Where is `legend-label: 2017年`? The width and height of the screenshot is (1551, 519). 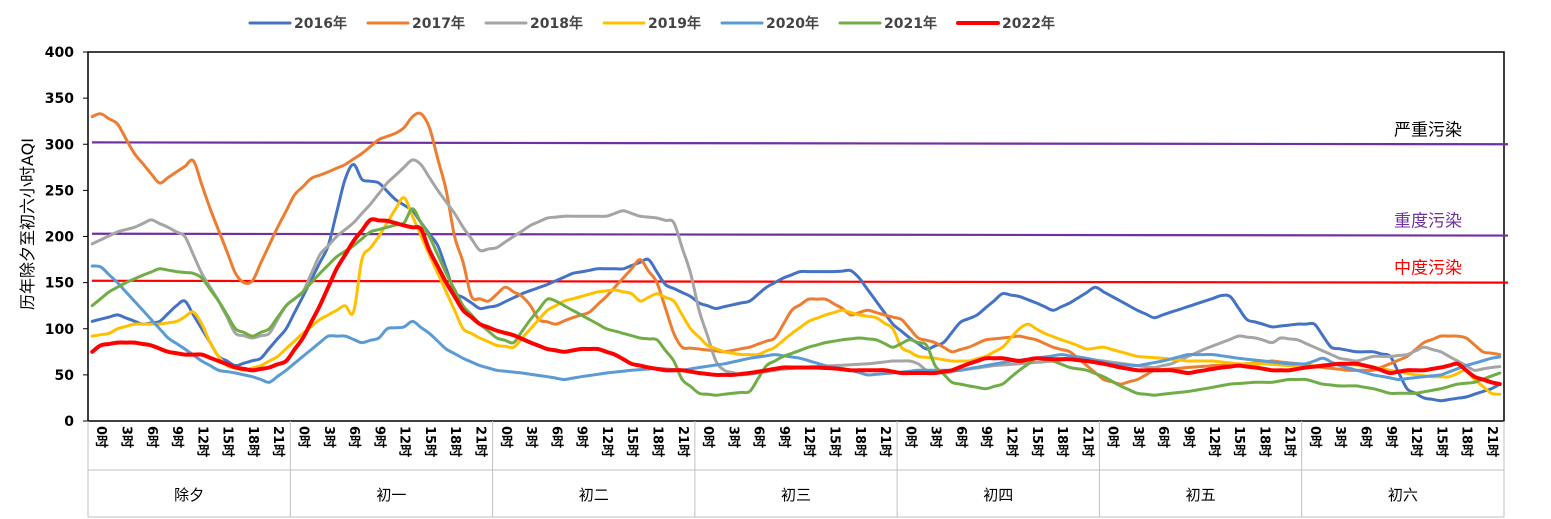 legend-label: 2017年 is located at coordinates (438, 23).